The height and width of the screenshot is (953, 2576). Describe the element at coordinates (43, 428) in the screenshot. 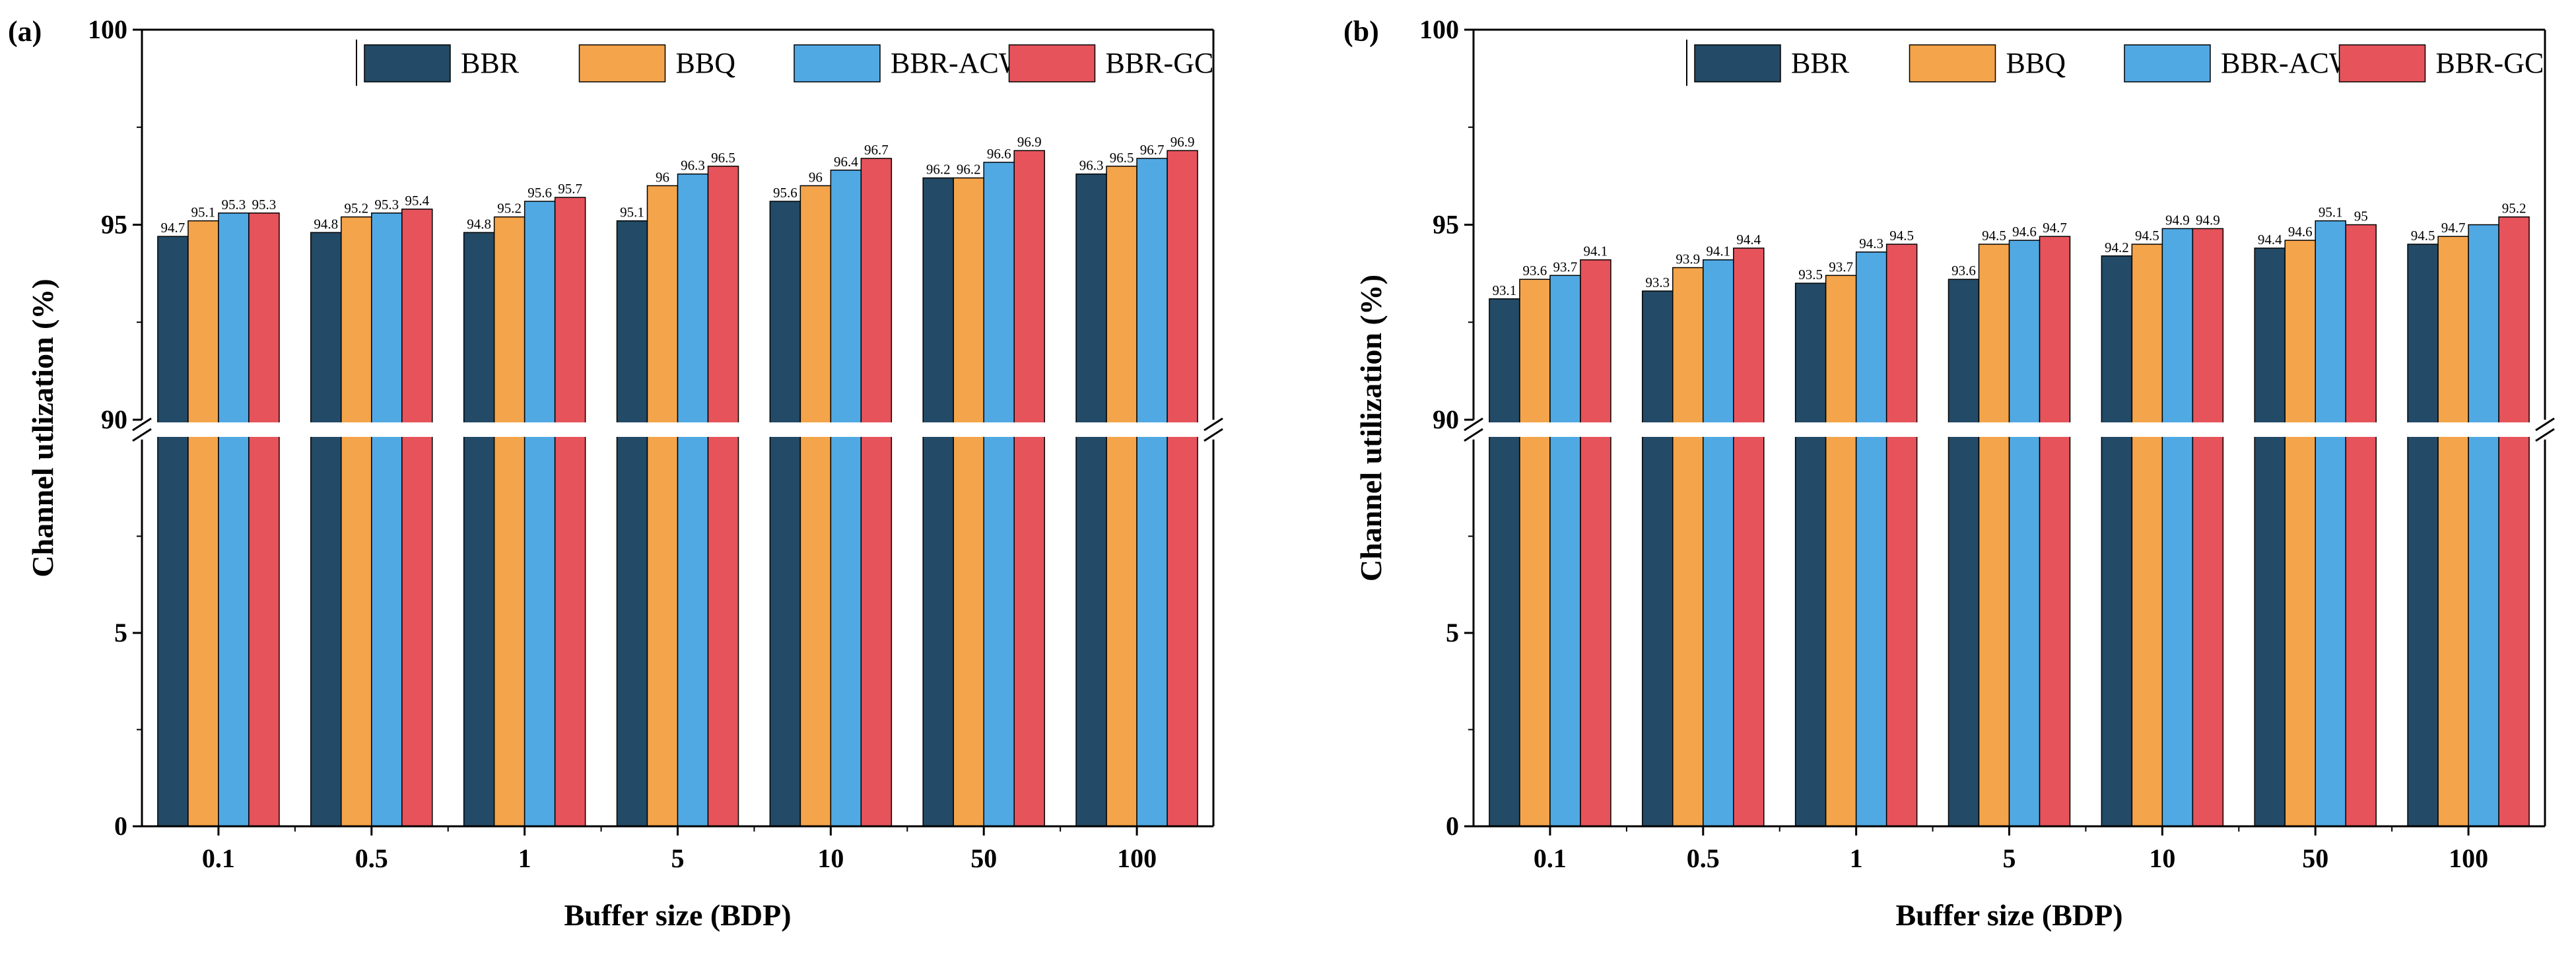

I see `y-axis-title: Channel utlization (%)` at that location.